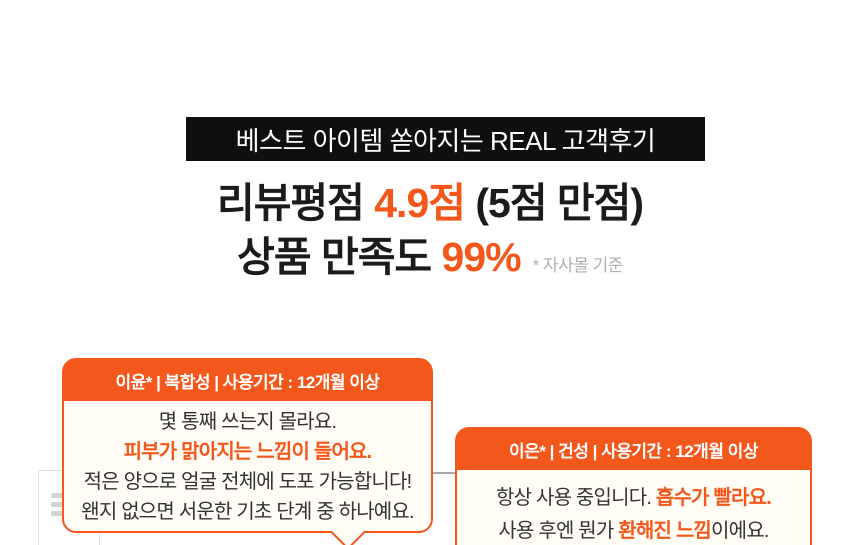  Describe the element at coordinates (665, 531) in the screenshot. I see `review-text-segment: 환해진 느낌` at that location.